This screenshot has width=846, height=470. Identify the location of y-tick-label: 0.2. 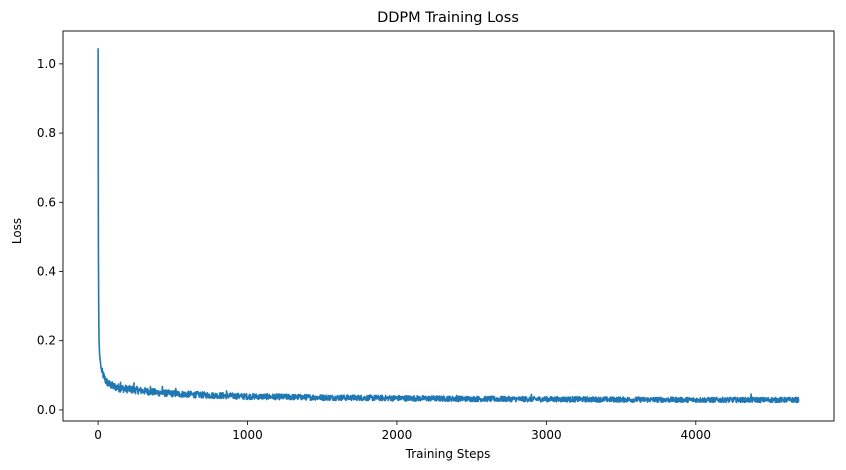
(46, 341).